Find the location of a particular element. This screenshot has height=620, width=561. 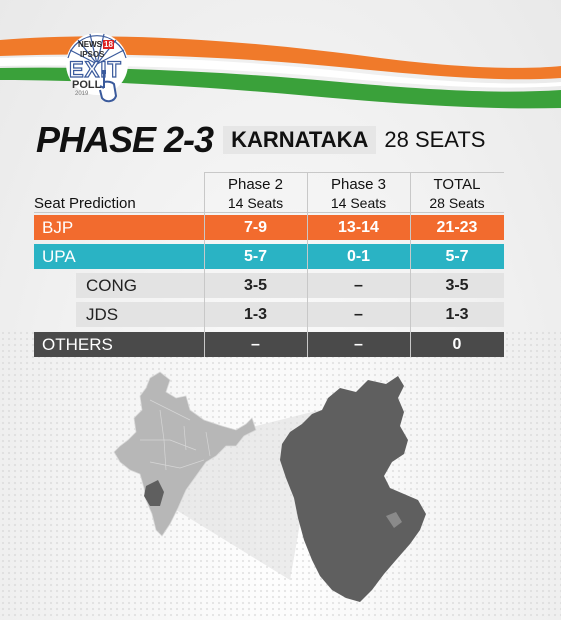

title-row: PHASE 2-3 KARNATAKA 28 SEATS is located at coordinates (260, 140).